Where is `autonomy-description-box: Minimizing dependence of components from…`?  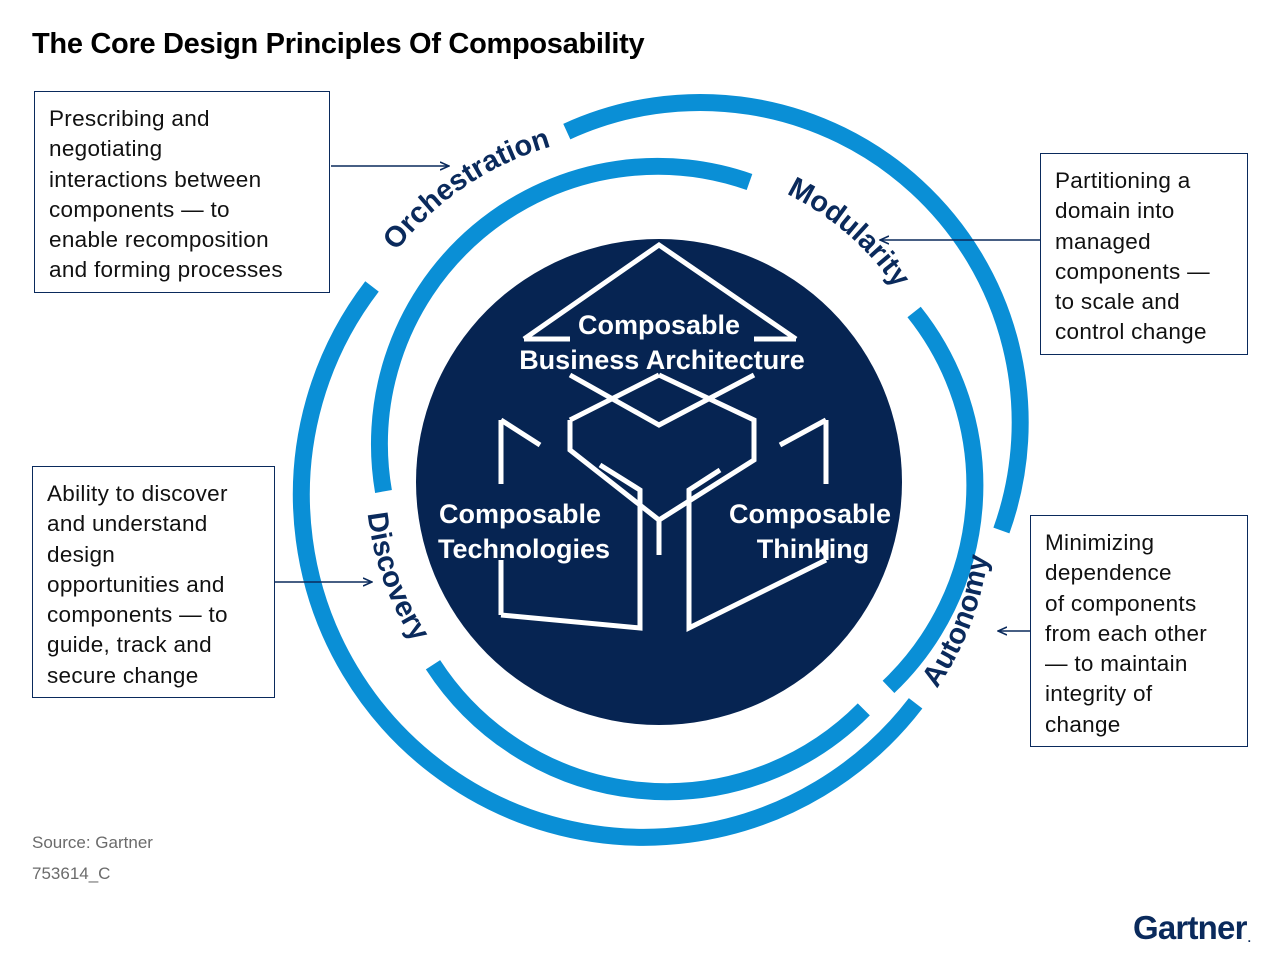 autonomy-description-box: Minimizing dependence of components from… is located at coordinates (1139, 631).